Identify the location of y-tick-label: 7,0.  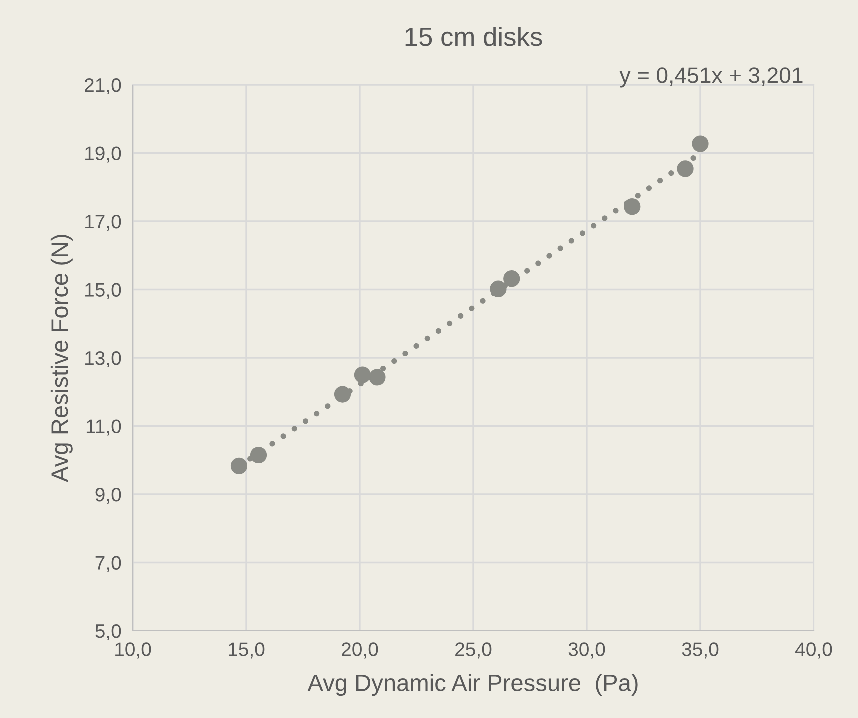
(109, 564).